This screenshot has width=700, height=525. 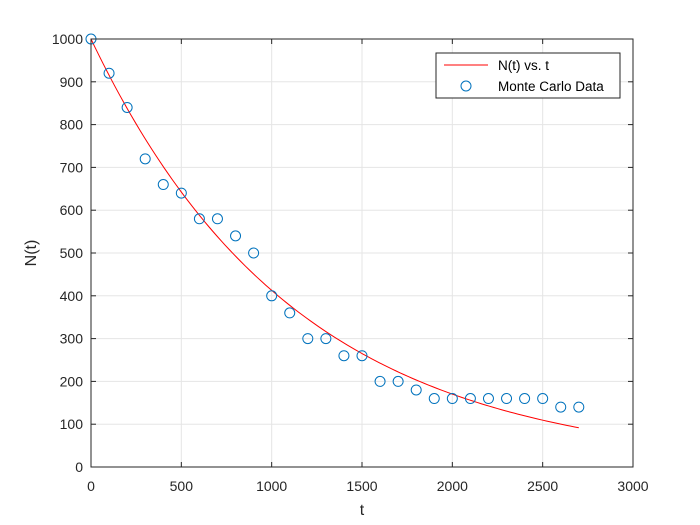 I want to click on y-tick-label: 100, so click(x=72, y=424).